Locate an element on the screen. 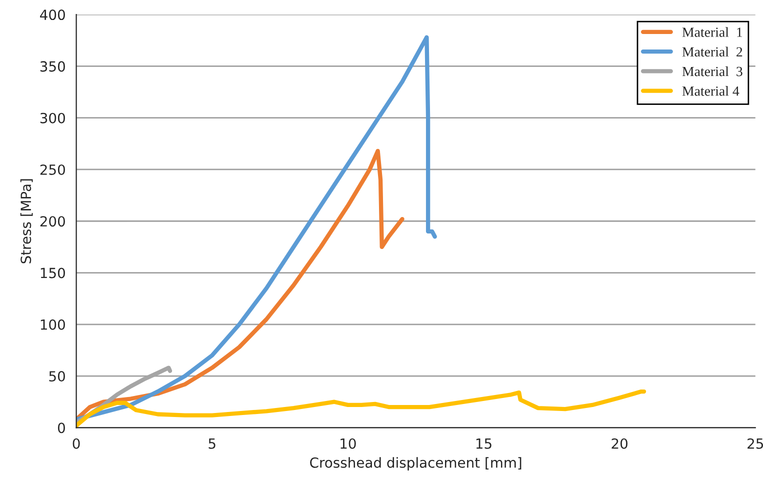  line-series is located at coordinates (361, 408).